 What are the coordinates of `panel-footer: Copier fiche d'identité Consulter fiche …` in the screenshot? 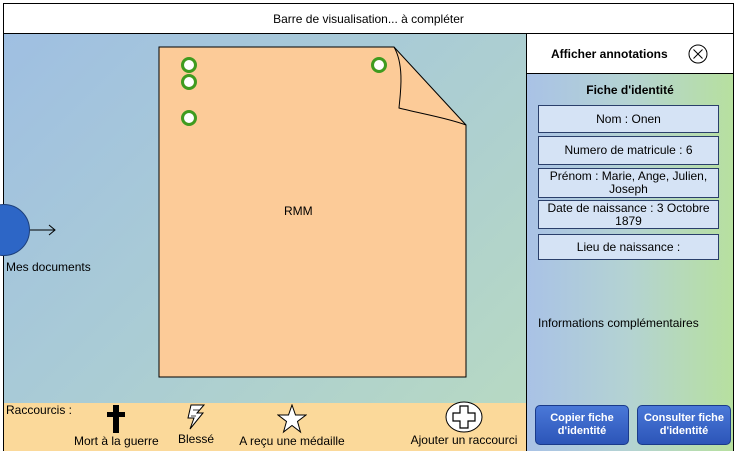 It's located at (630, 428).